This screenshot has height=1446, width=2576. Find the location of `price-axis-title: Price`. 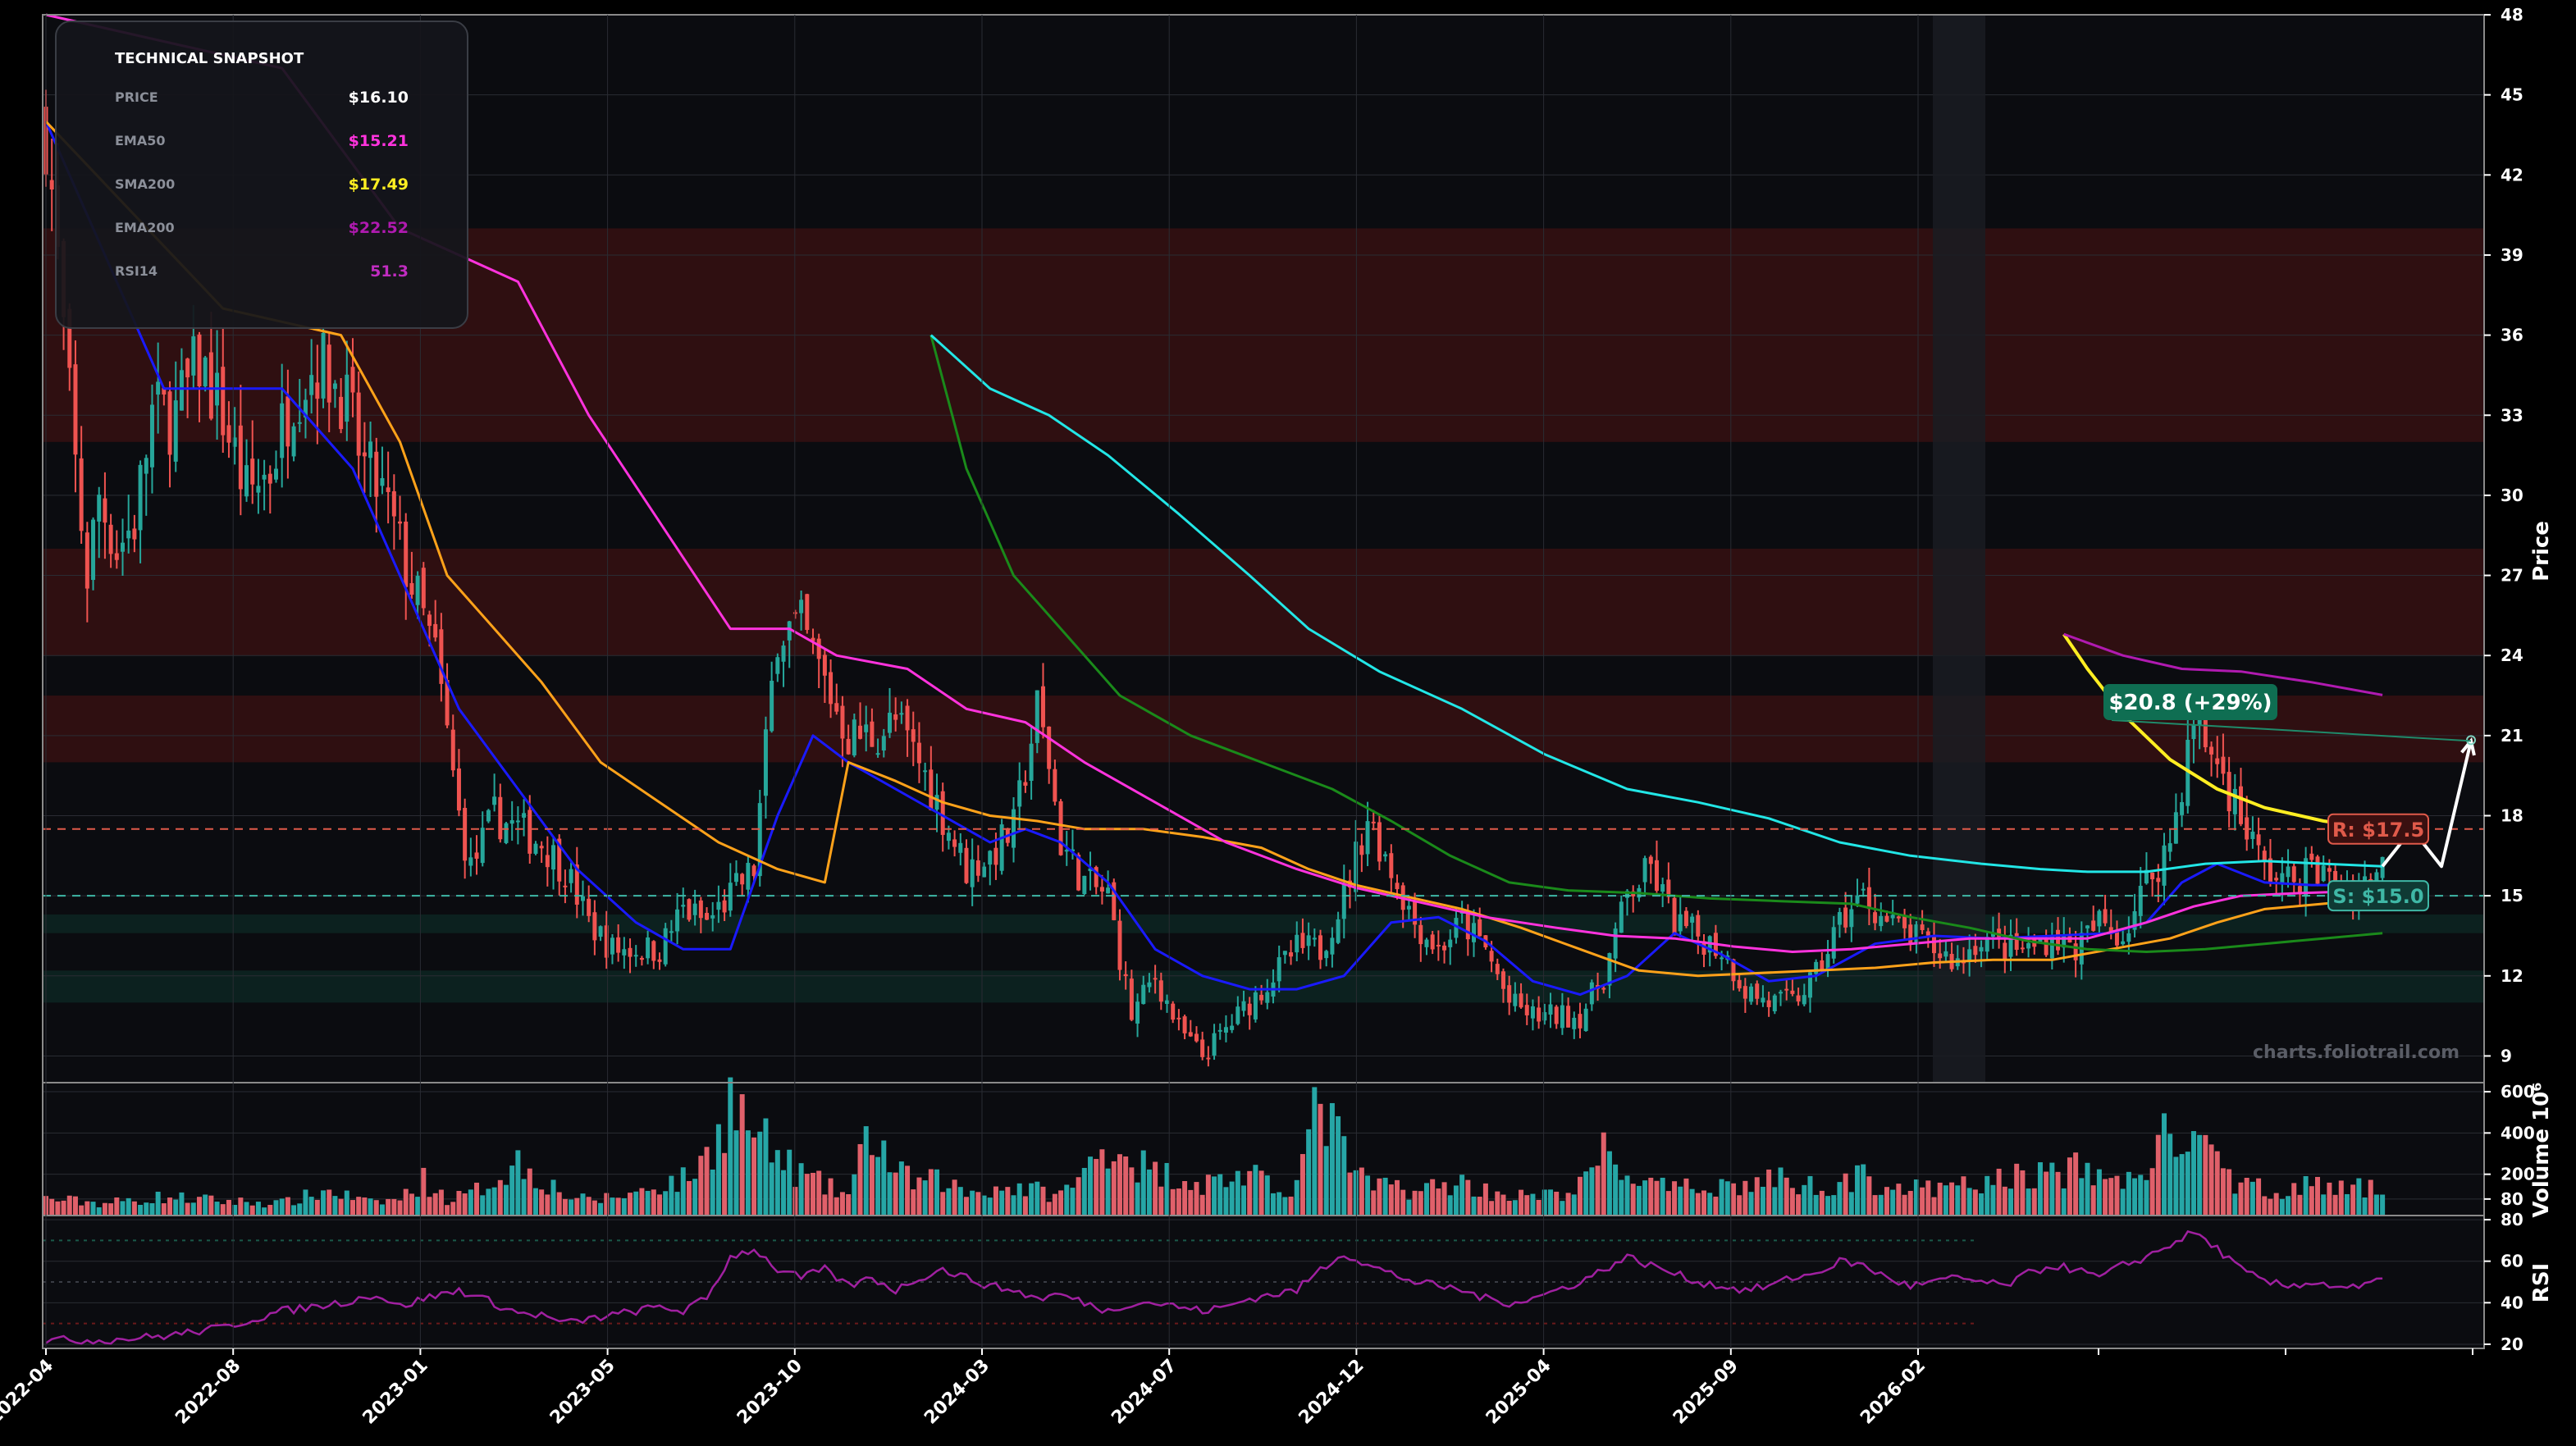

price-axis-title: Price is located at coordinates (2542, 551).